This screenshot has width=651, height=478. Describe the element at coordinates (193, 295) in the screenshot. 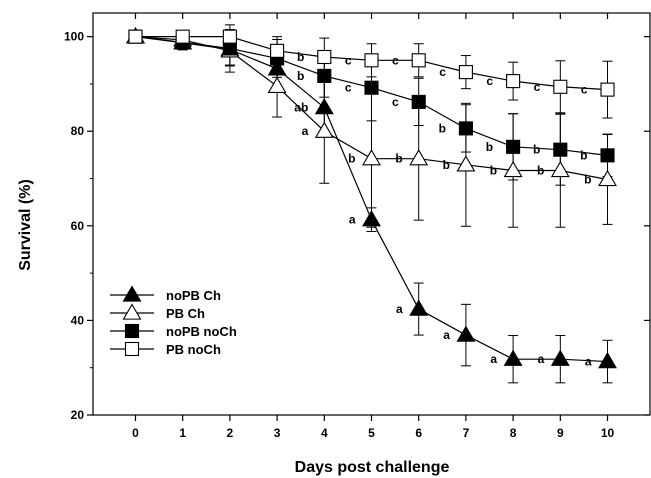

I see `legend-label: noPB Ch` at that location.